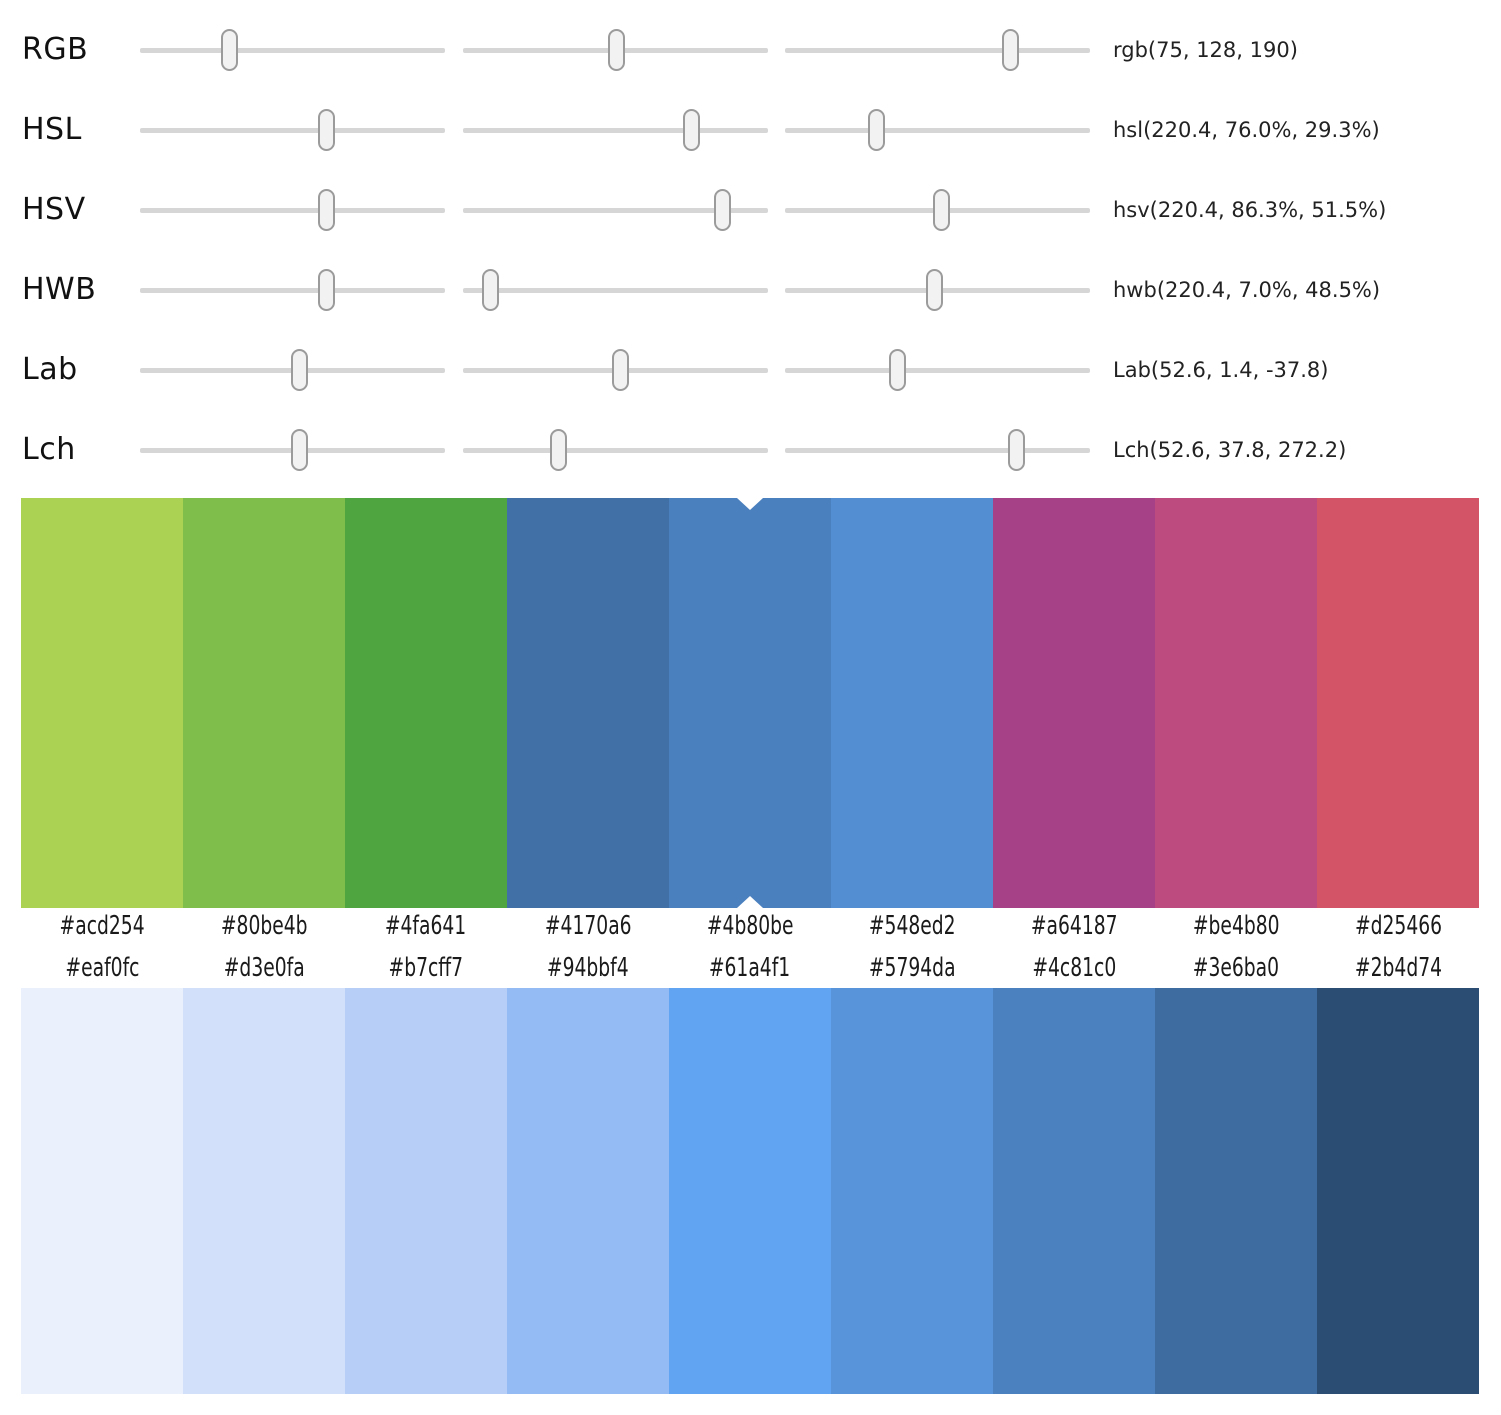 The height and width of the screenshot is (1415, 1501). I want to click on hex-label-cell: #548ed2, so click(912, 926).